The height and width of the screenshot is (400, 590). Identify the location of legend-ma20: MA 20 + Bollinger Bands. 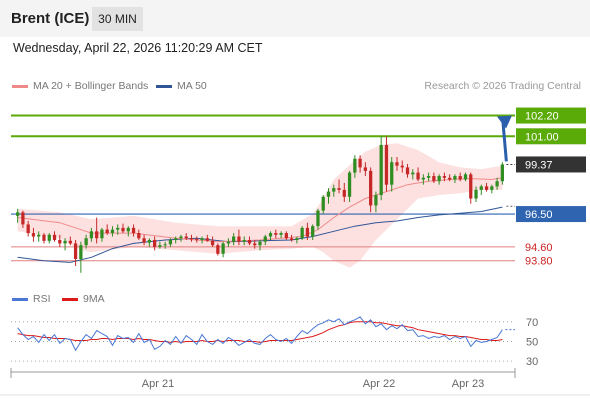
(80, 86).